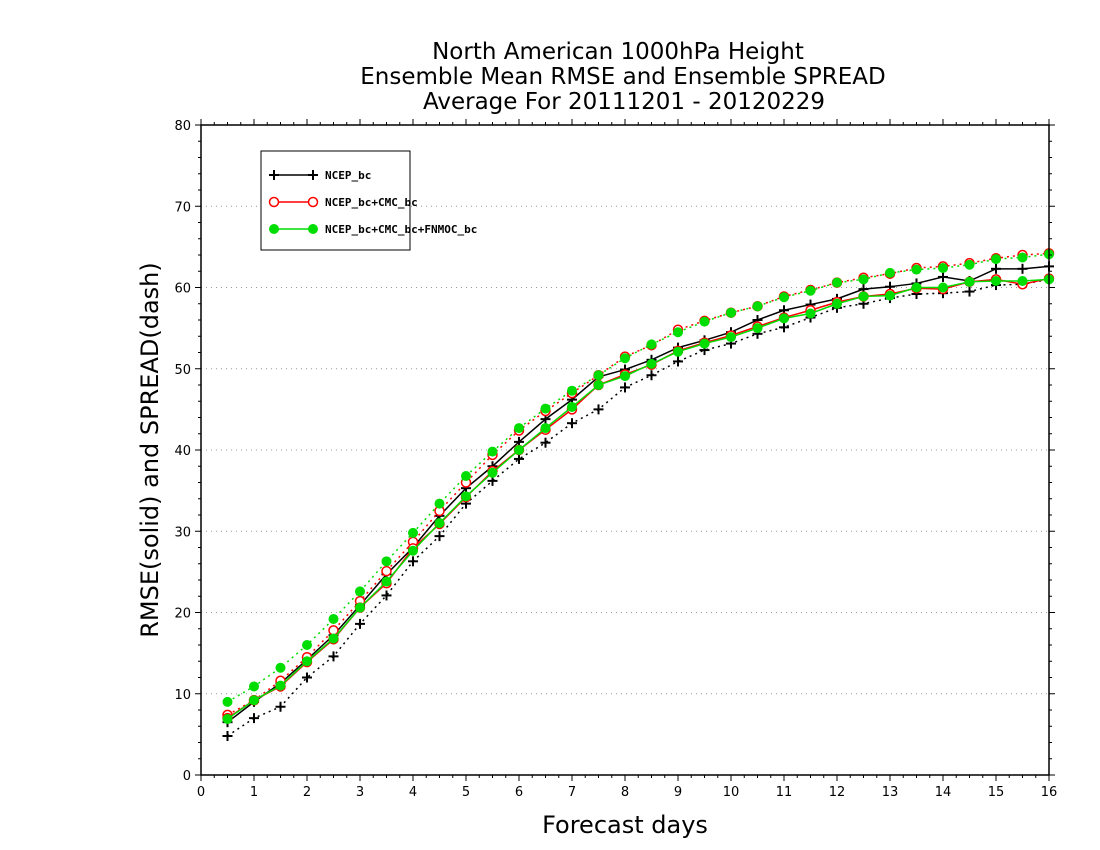 The height and width of the screenshot is (850, 1100). Describe the element at coordinates (254, 792) in the screenshot. I see `x-tick-label: 1` at that location.